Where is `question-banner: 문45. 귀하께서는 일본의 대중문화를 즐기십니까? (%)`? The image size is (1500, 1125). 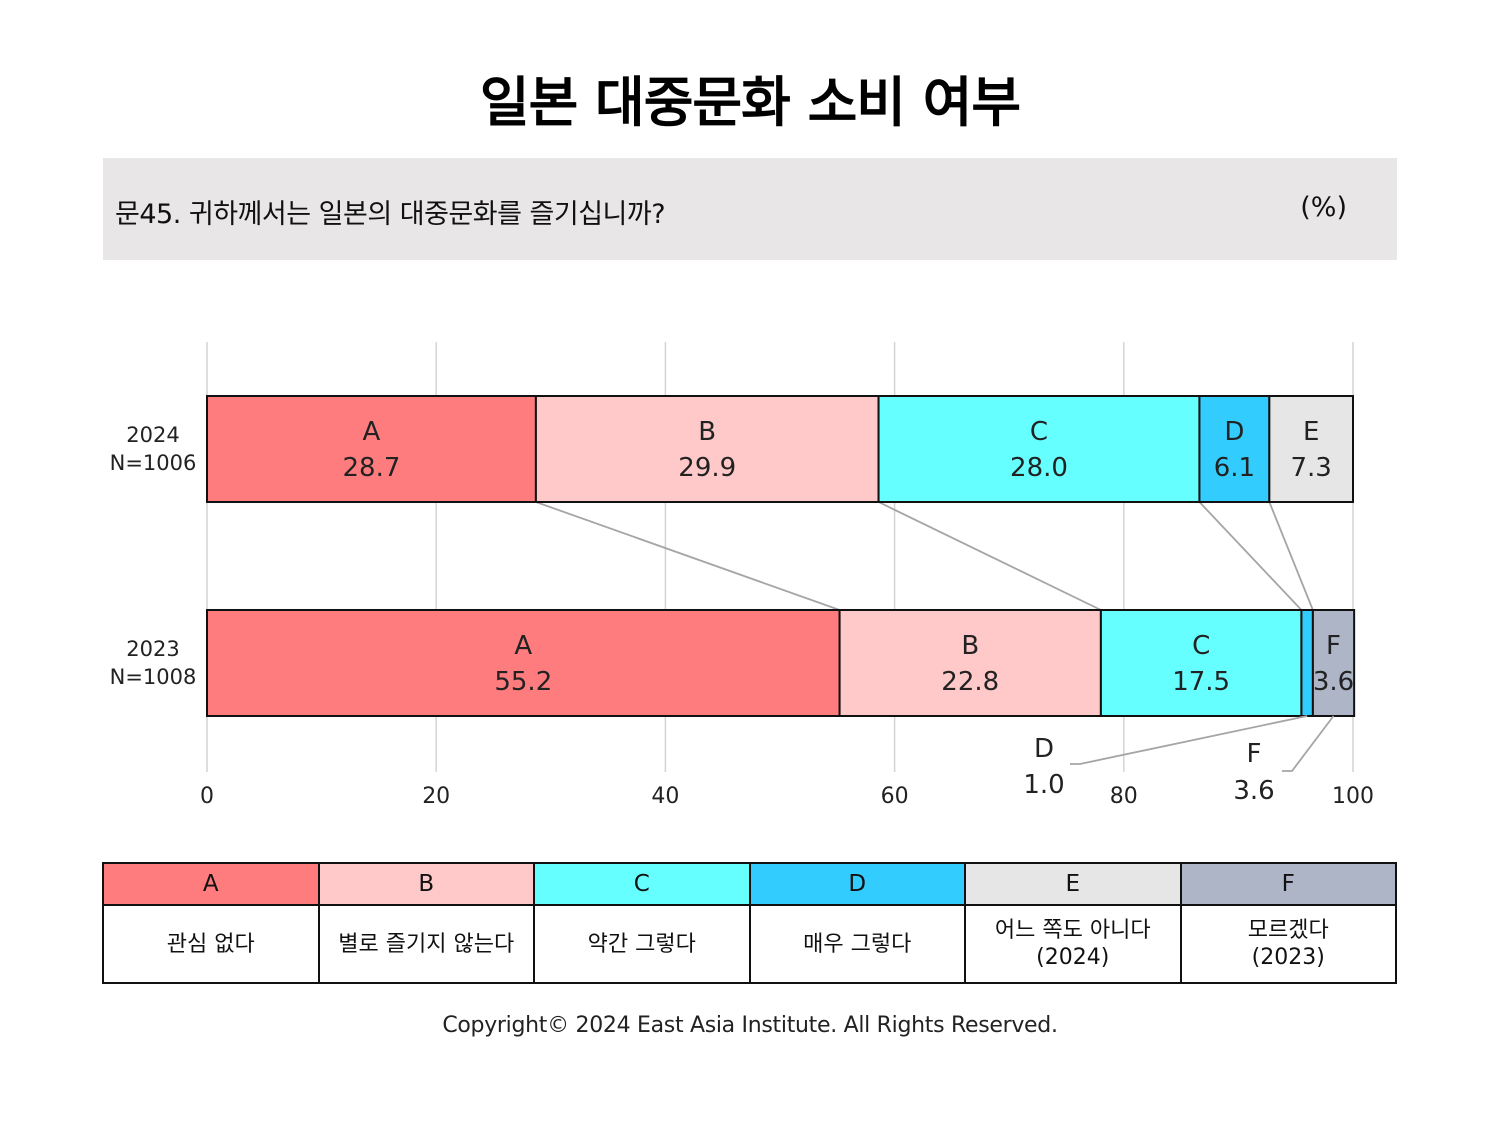
question-banner: 문45. 귀하께서는 일본의 대중문화를 즐기십니까? (%) is located at coordinates (750, 209).